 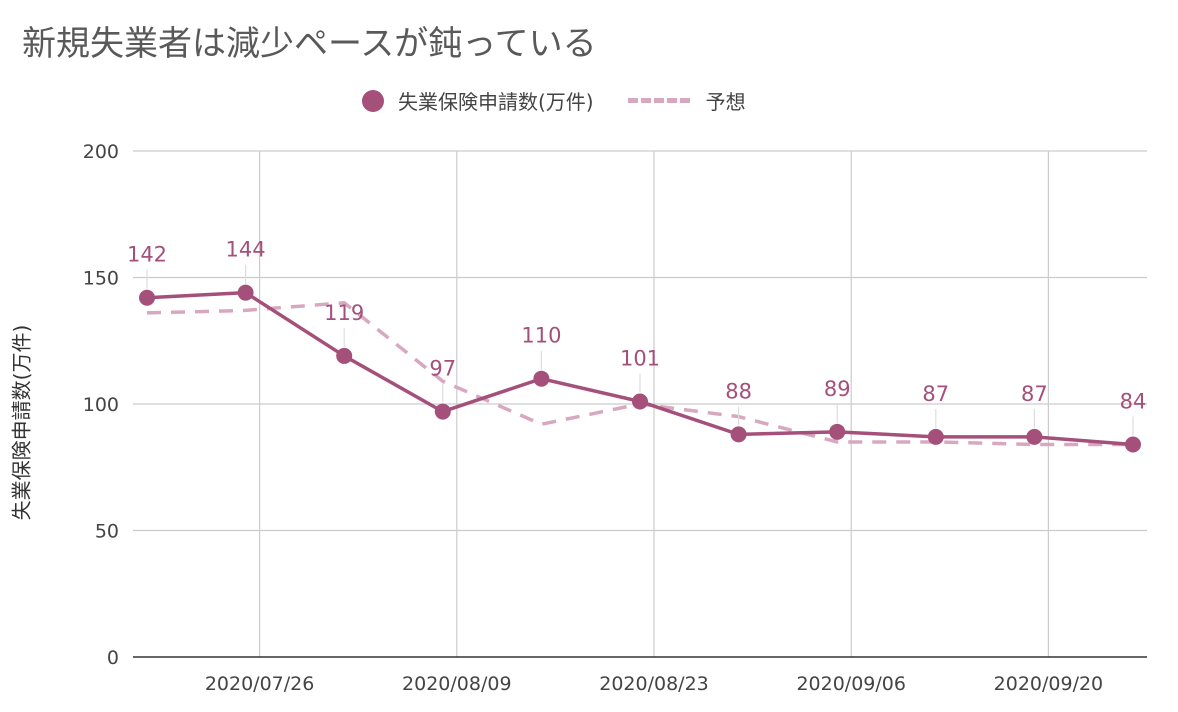 What do you see at coordinates (1049, 684) in the screenshot?
I see `x-tick-label: 2020/09/20` at bounding box center [1049, 684].